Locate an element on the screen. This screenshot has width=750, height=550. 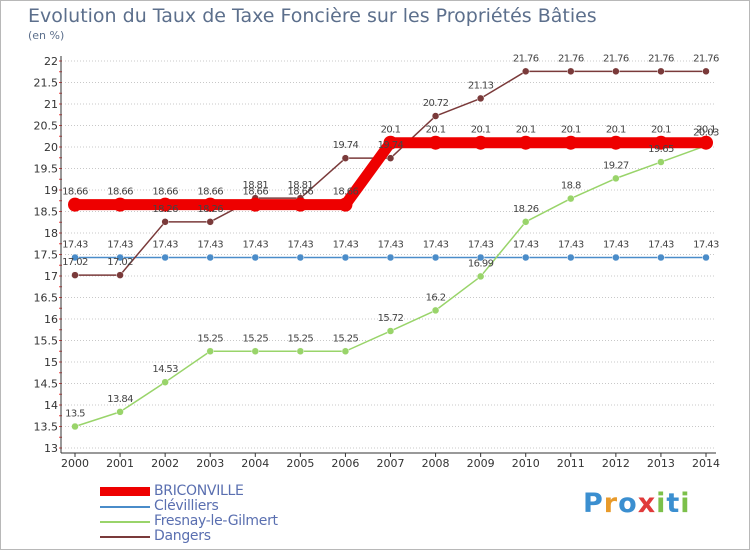
legend-label-dangers: Dangers is located at coordinates (182, 536).